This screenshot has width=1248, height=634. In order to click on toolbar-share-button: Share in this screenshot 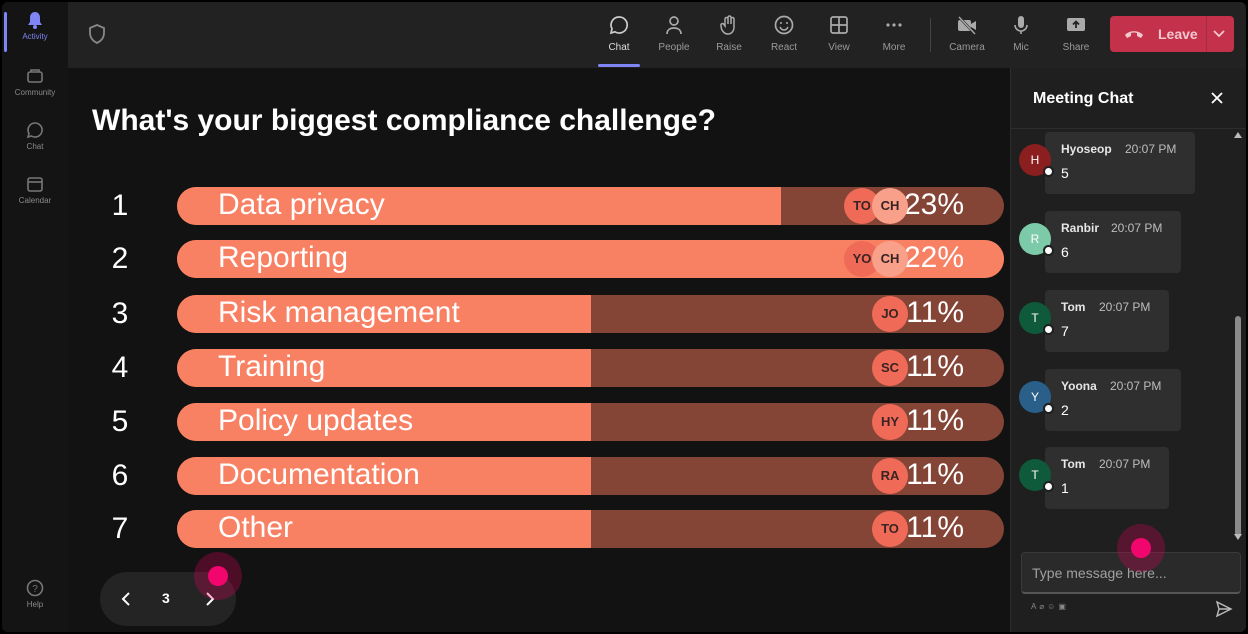, I will do `click(1076, 37)`.